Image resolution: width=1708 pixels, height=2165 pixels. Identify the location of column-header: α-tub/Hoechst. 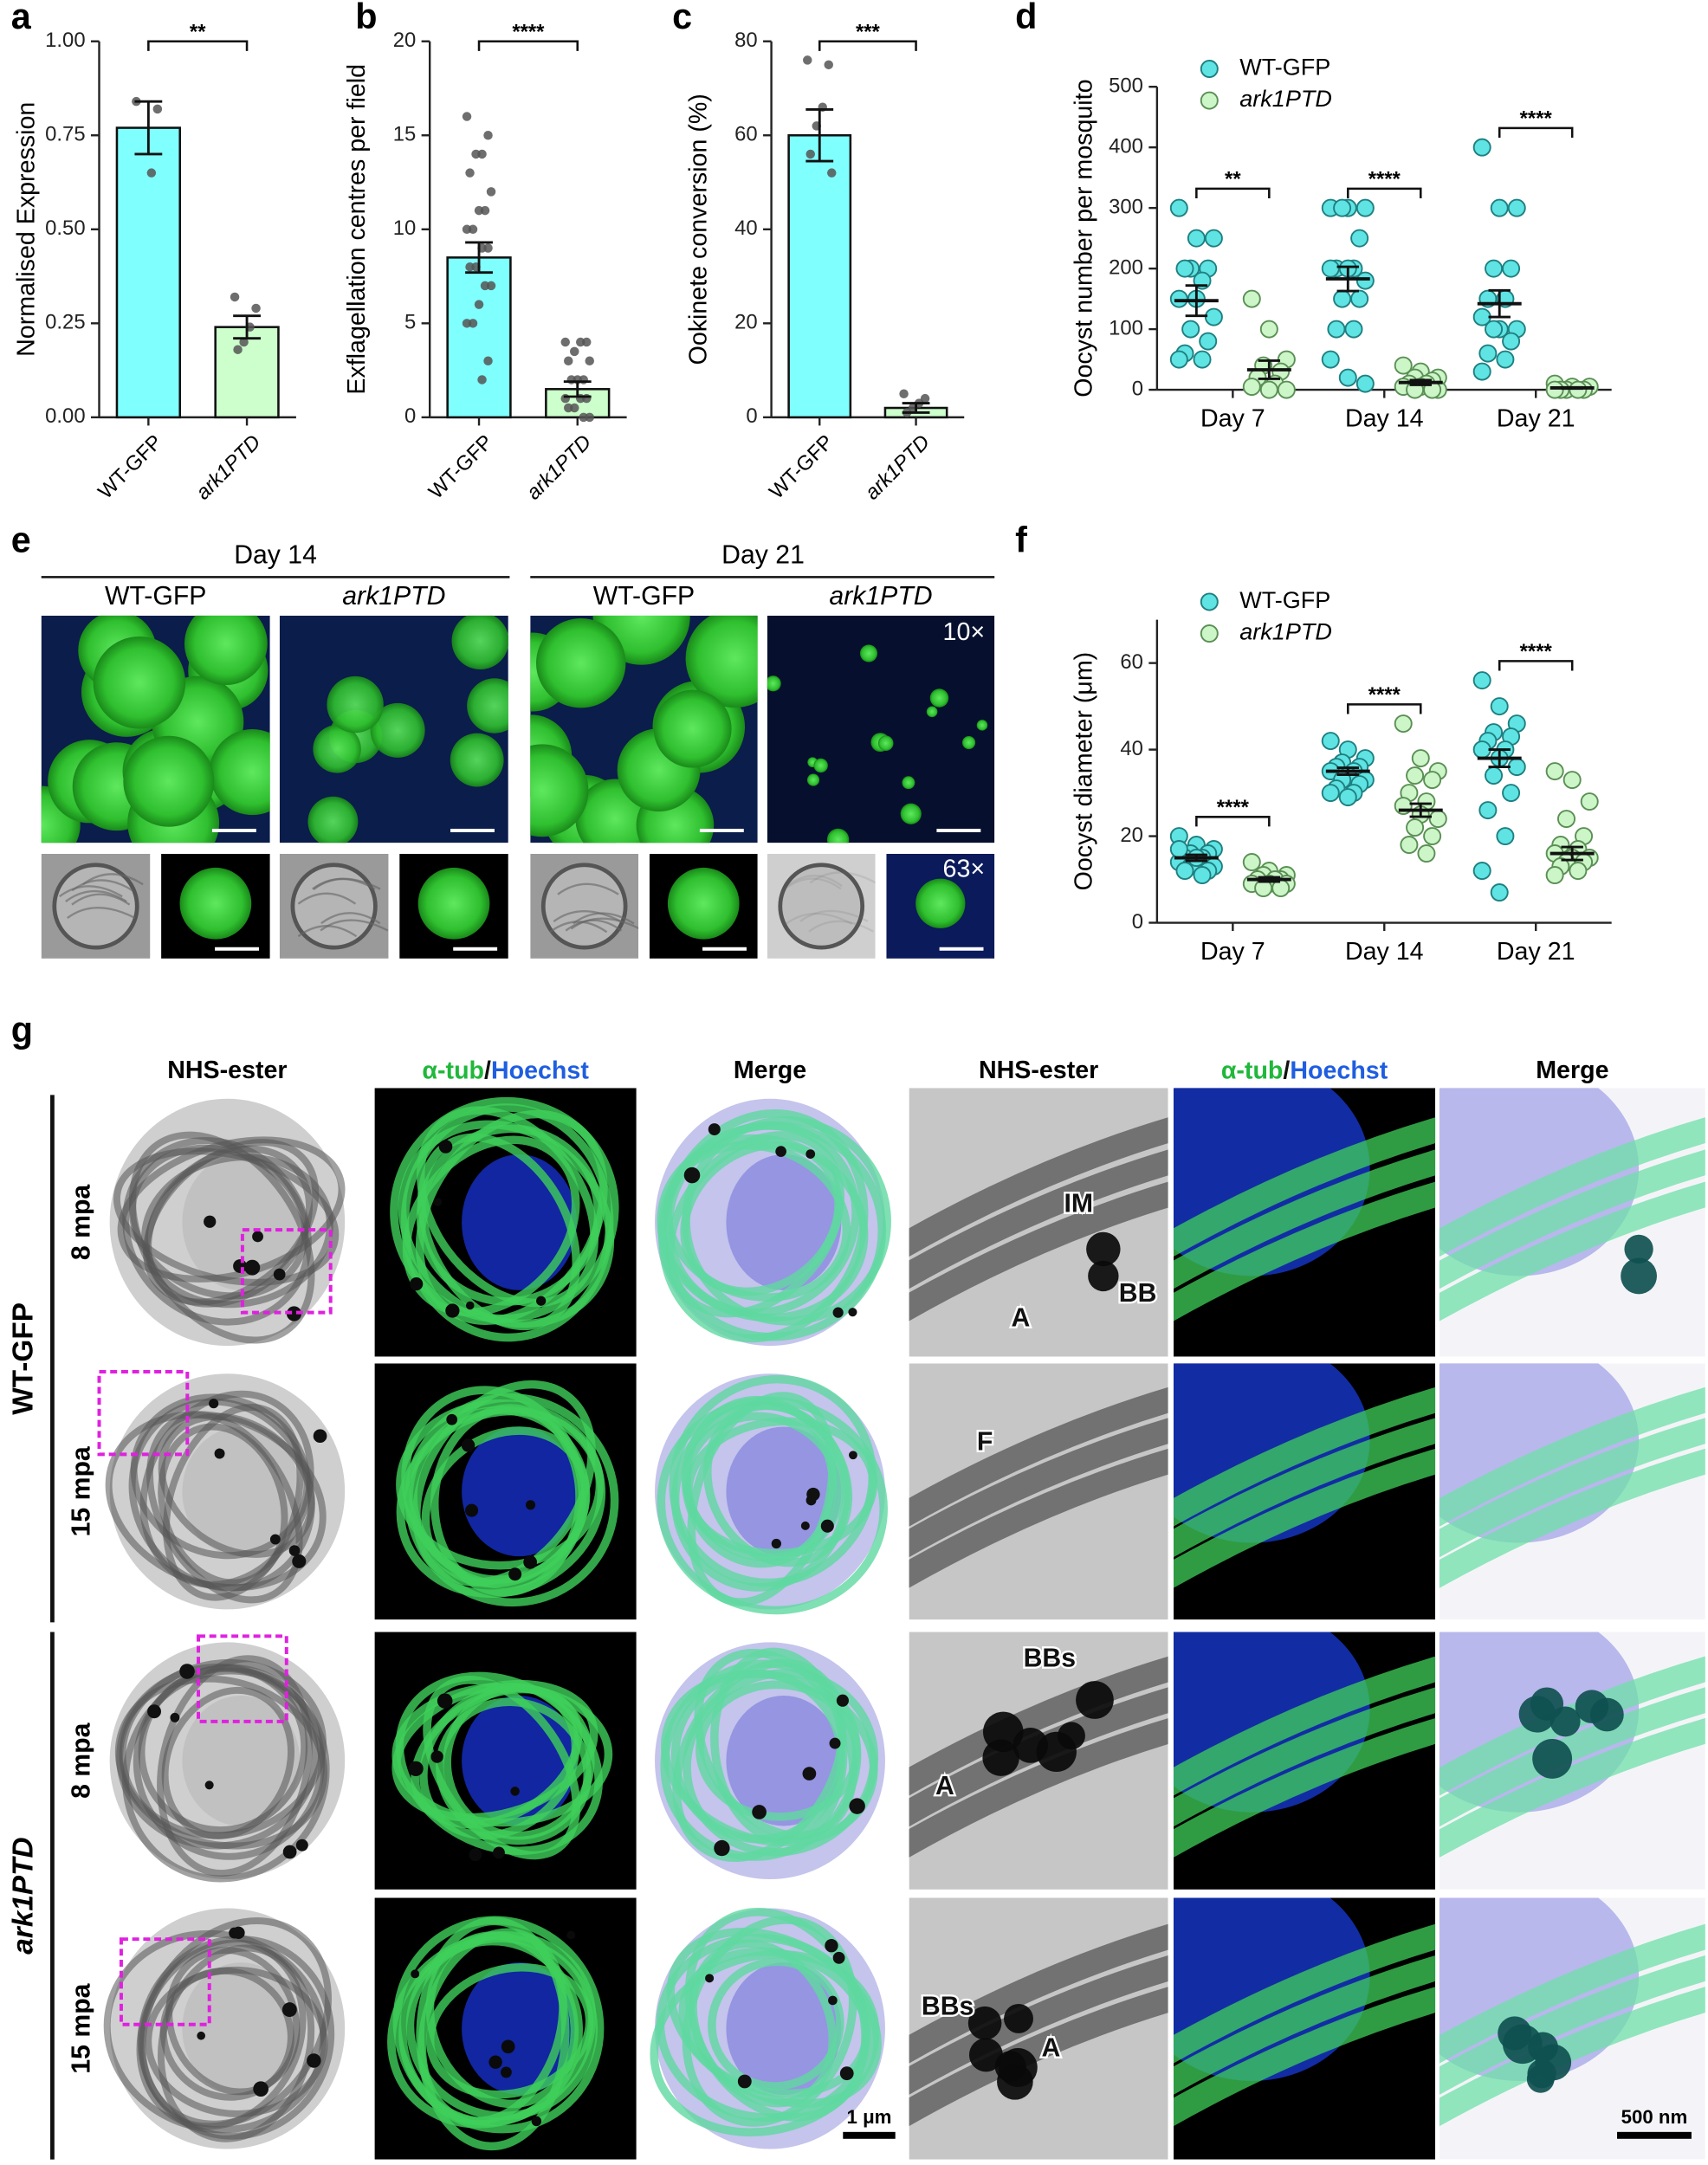
(505, 1070).